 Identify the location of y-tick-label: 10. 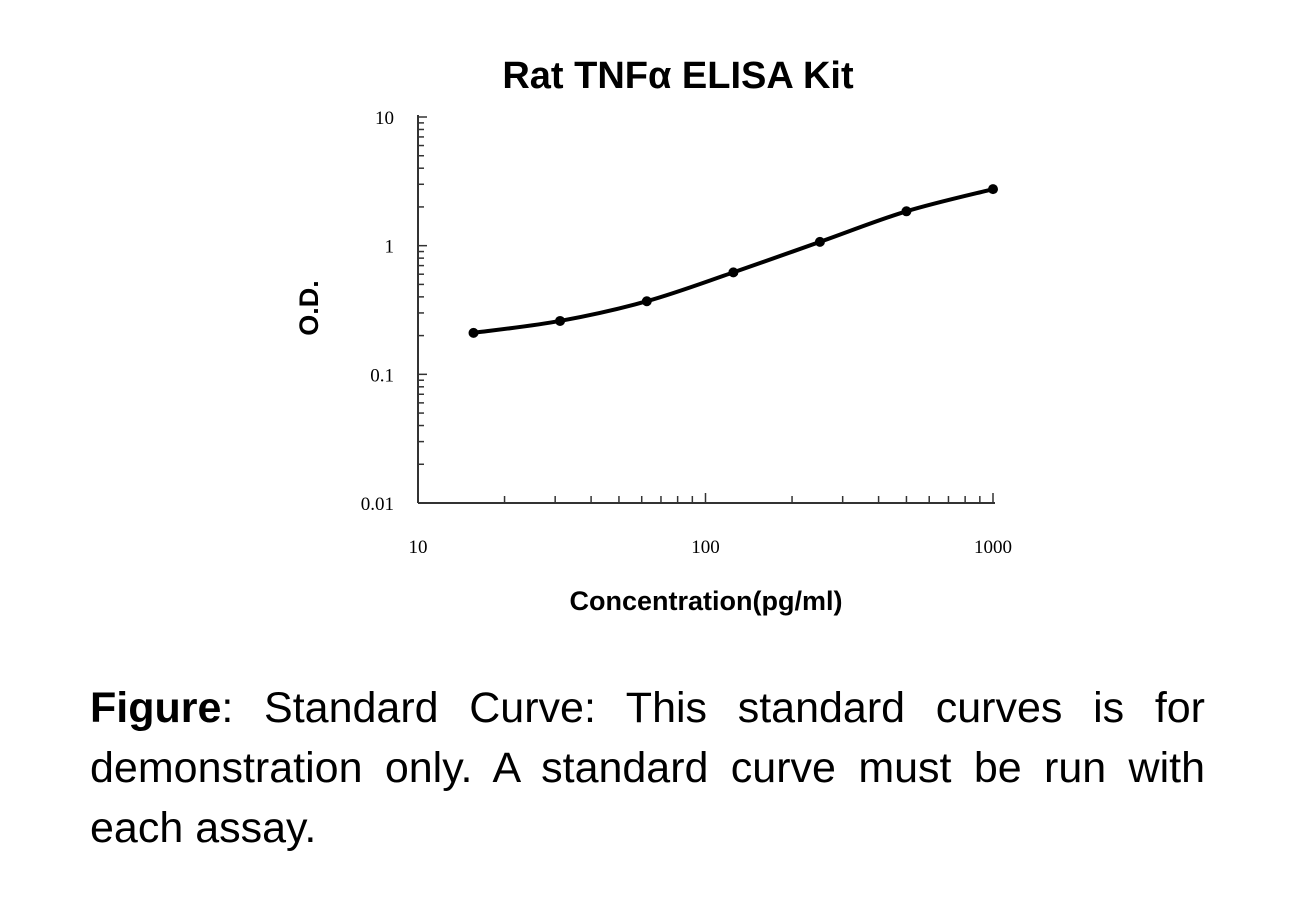
(384, 118).